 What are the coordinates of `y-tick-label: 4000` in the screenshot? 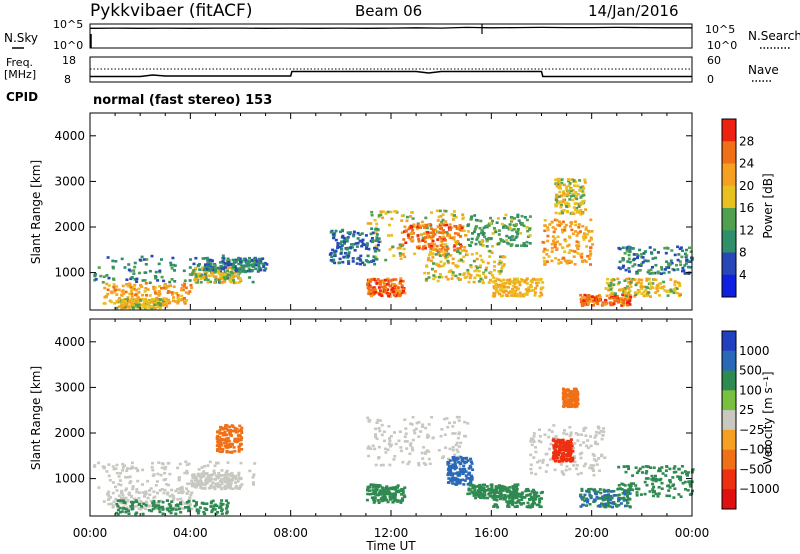 It's located at (69, 342).